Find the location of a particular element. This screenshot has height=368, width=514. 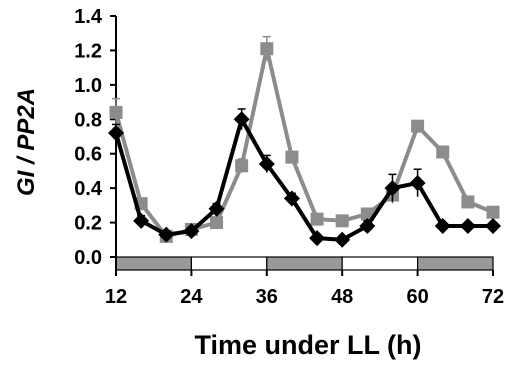

y-tick-label-4: 0.8 is located at coordinates (88, 120).